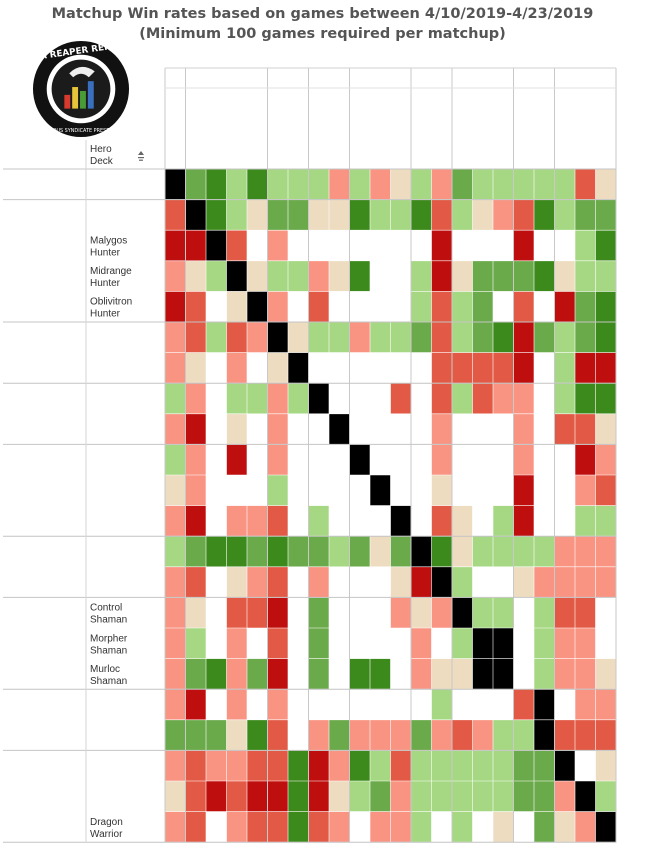 This screenshot has height=851, width=645. What do you see at coordinates (141, 153) in the screenshot?
I see `sort-icon` at bounding box center [141, 153].